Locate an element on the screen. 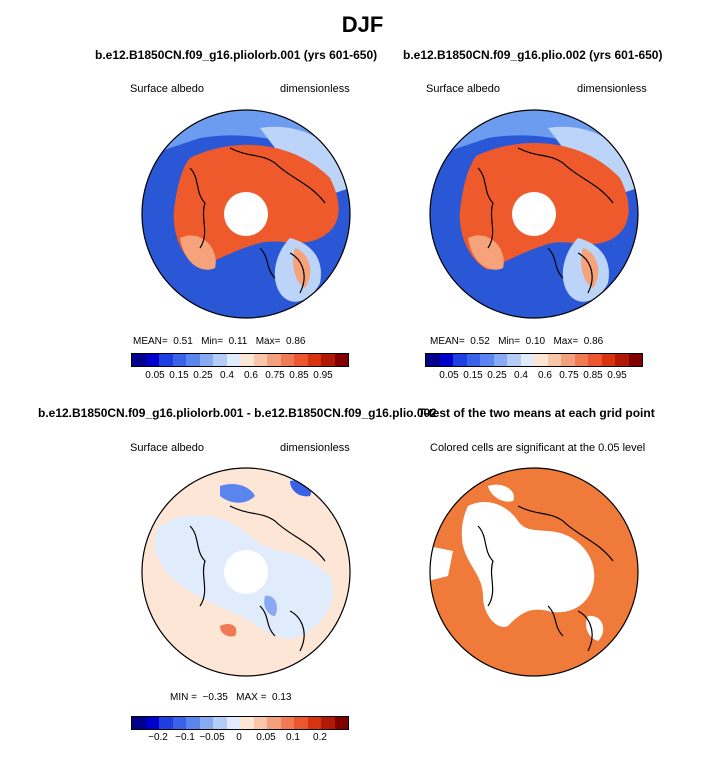 Image resolution: width=725 pixels, height=774 pixels. colorbar-top-left is located at coordinates (240, 360).